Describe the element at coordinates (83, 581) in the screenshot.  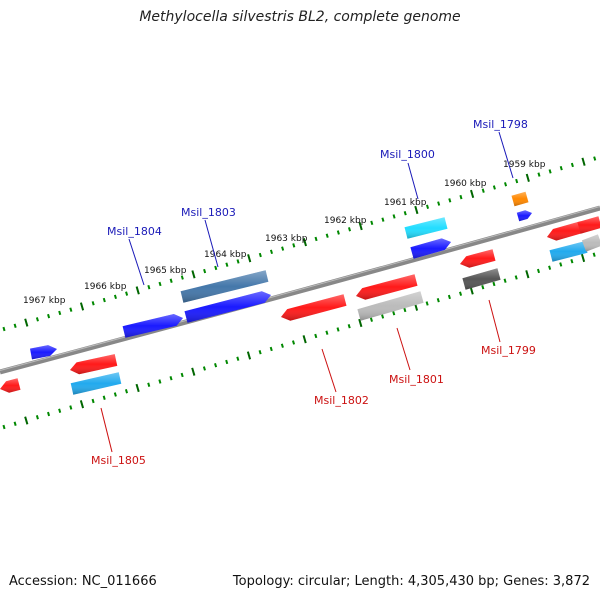
I see `accession-text: Accession: NC_011666` at that location.